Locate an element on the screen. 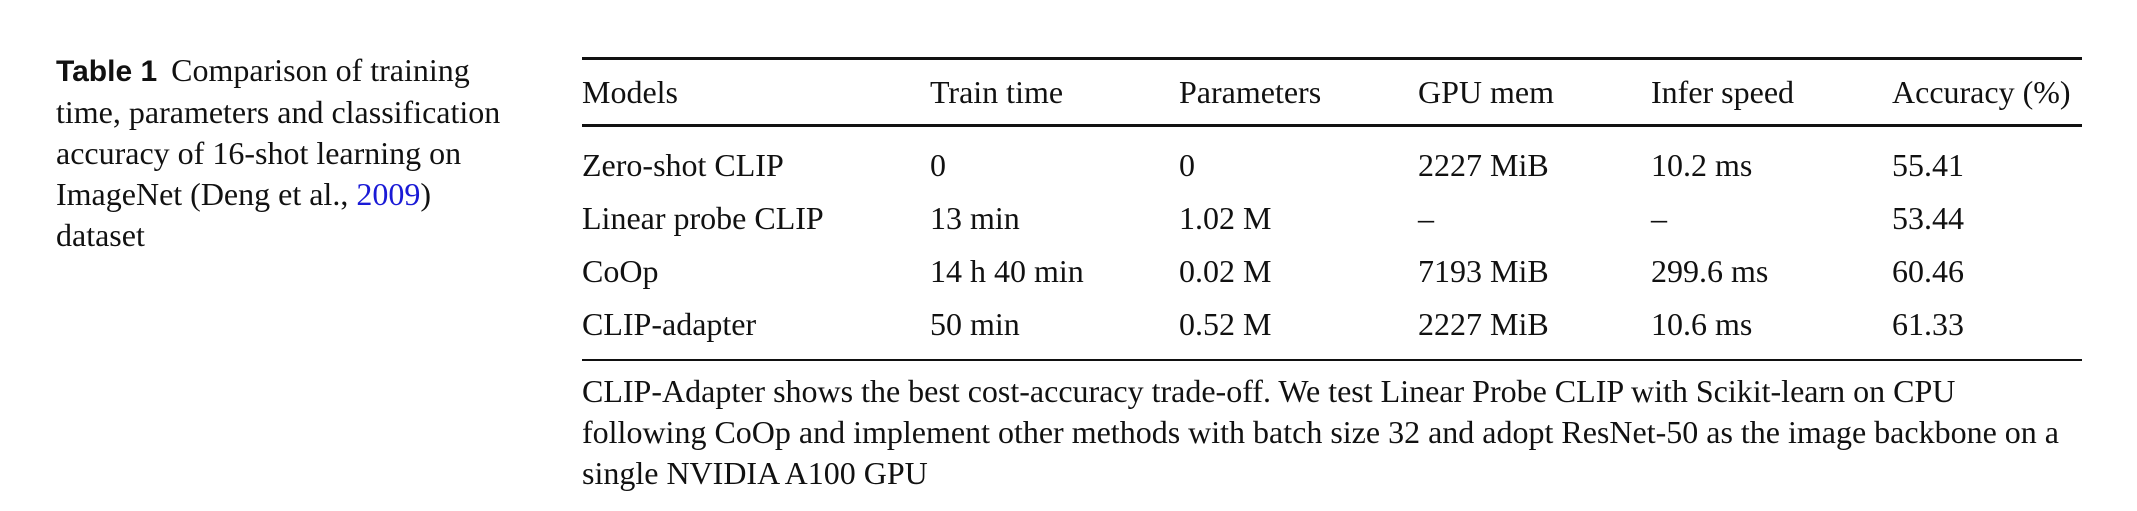  cell-parameters: 0 is located at coordinates (1187, 165).